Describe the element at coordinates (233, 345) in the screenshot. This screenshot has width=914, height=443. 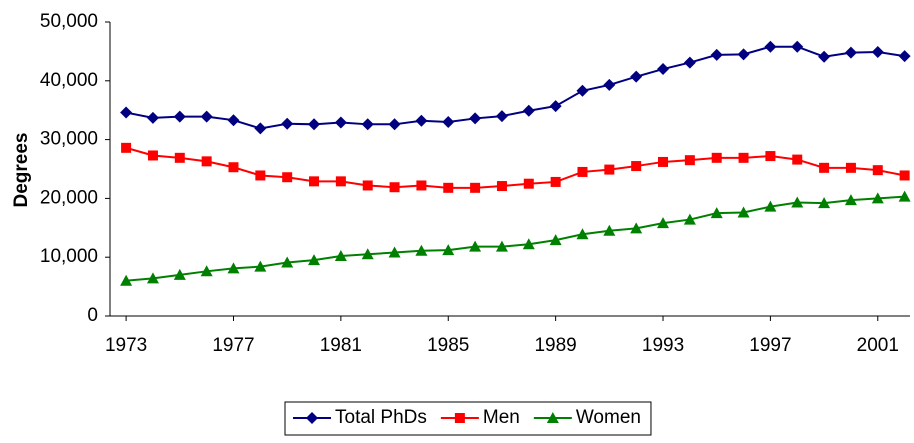
I see `x-tick-label: 1977` at that location.